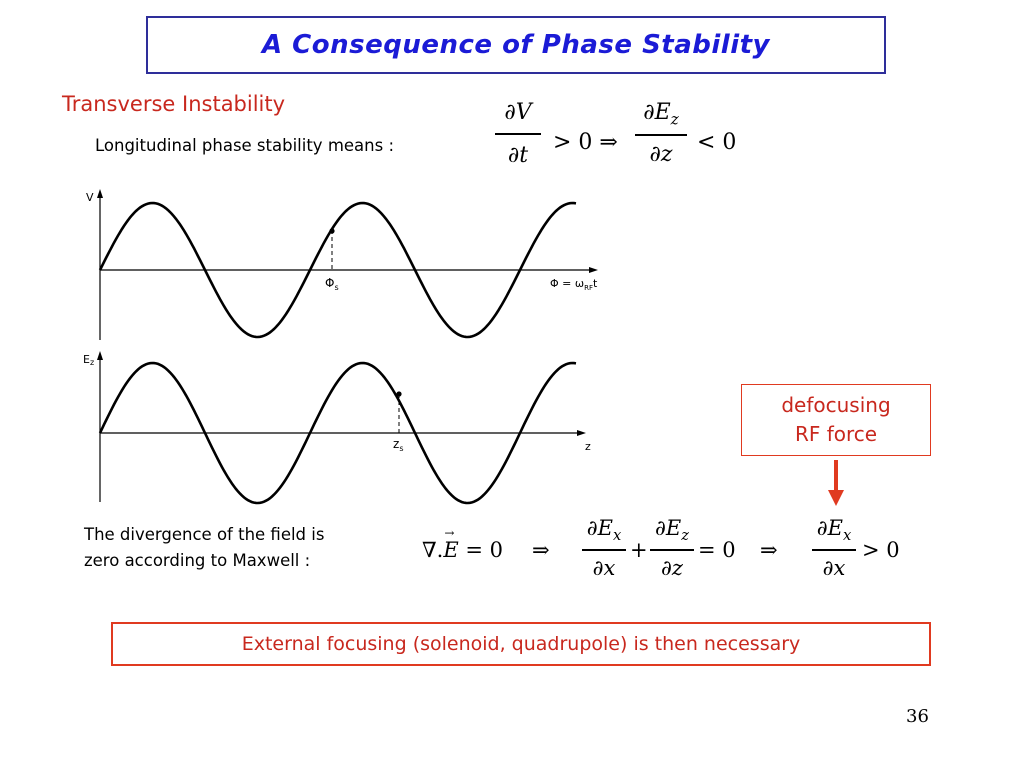 The width and height of the screenshot is (1024, 768). Describe the element at coordinates (581, 433) in the screenshot. I see `z-axis-arrow` at that location.